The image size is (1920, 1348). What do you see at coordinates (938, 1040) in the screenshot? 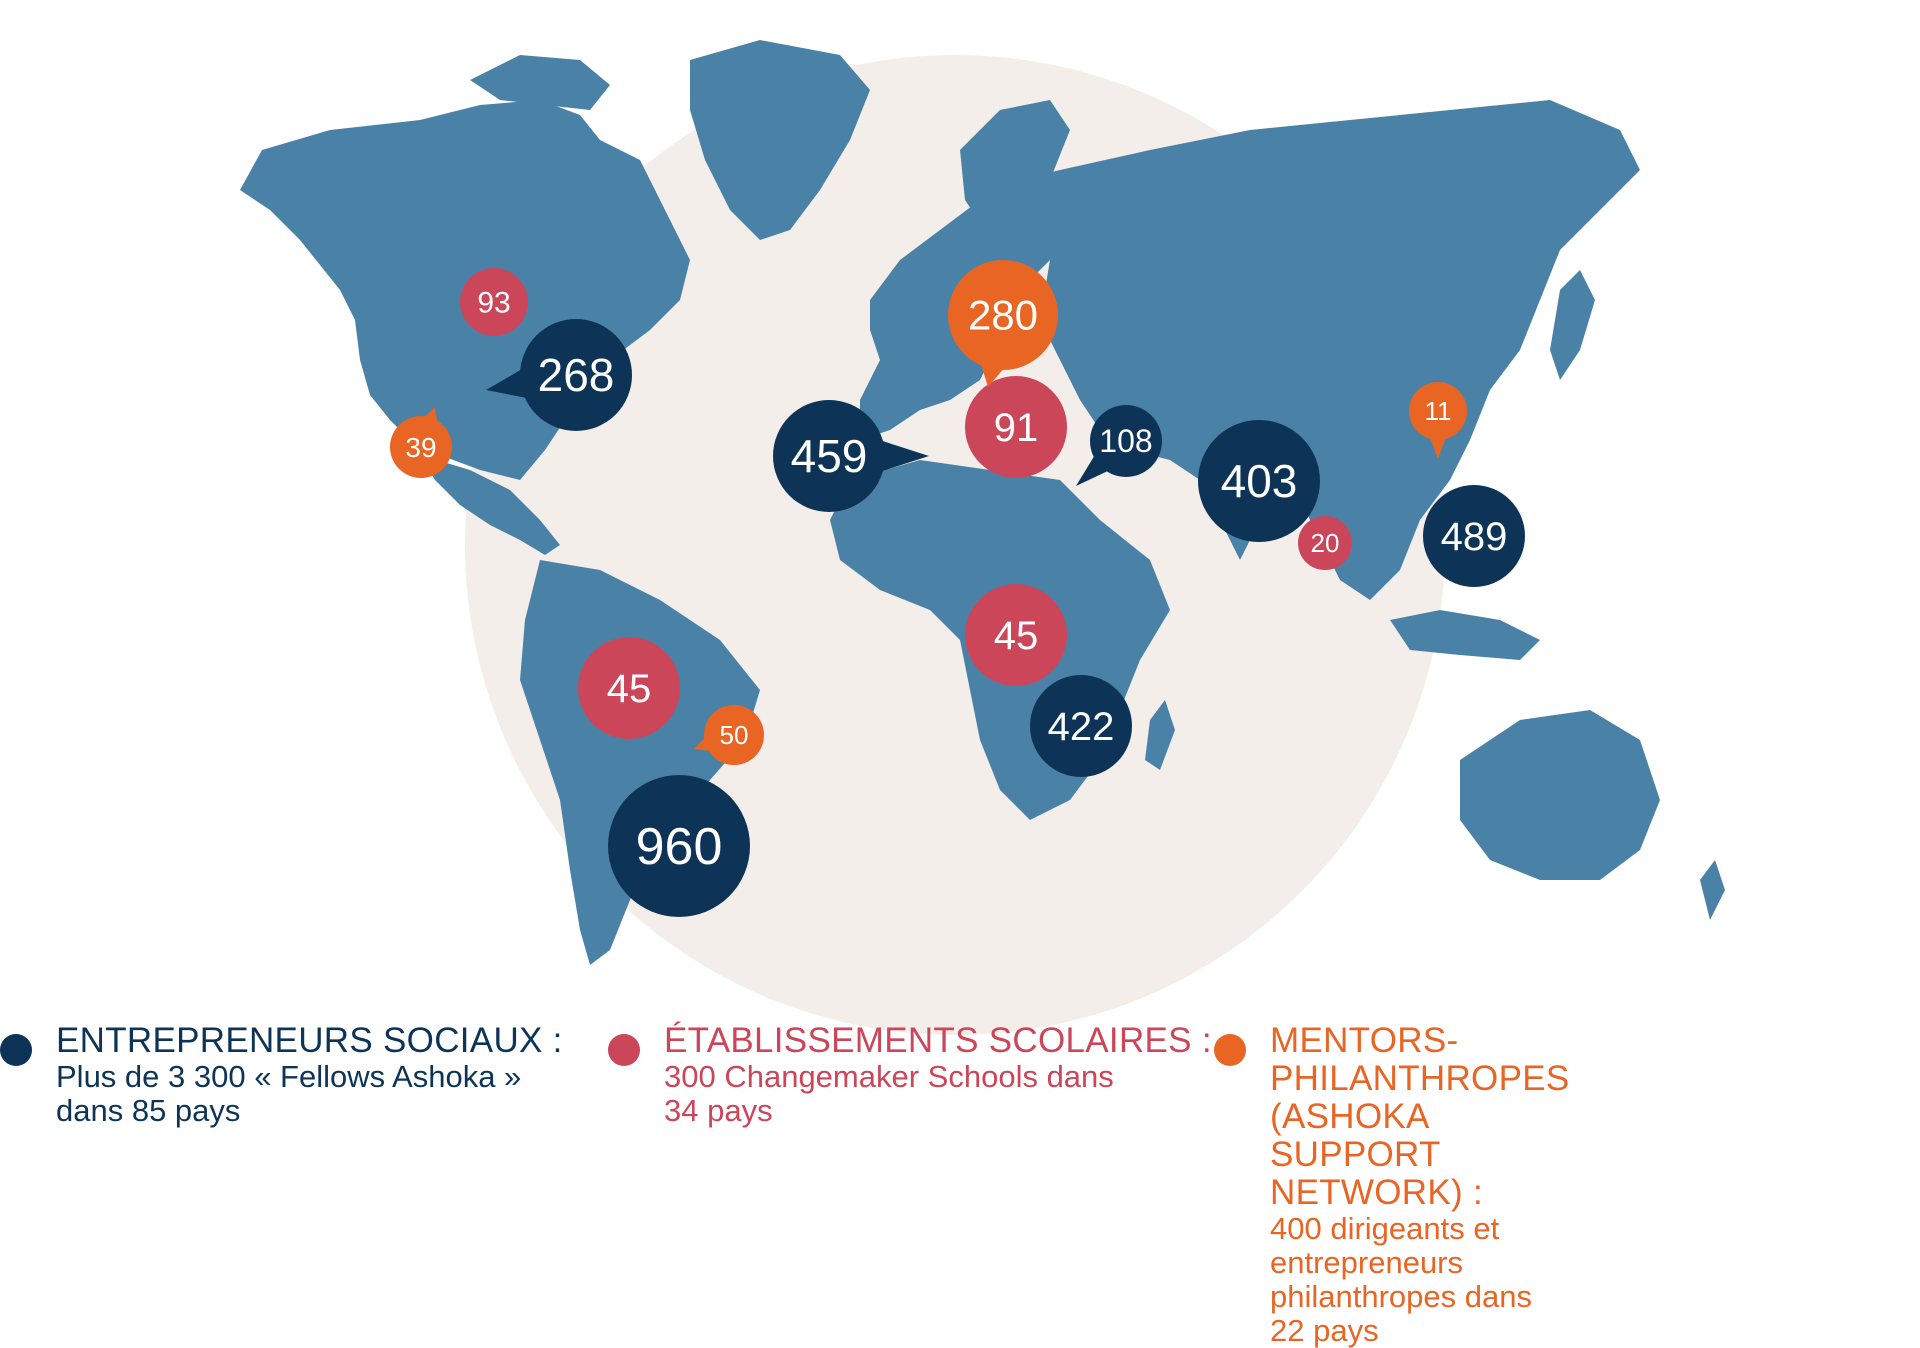
I see `legend-title: ÉTABLISSEMENTS SCOLAIRES :` at bounding box center [938, 1040].